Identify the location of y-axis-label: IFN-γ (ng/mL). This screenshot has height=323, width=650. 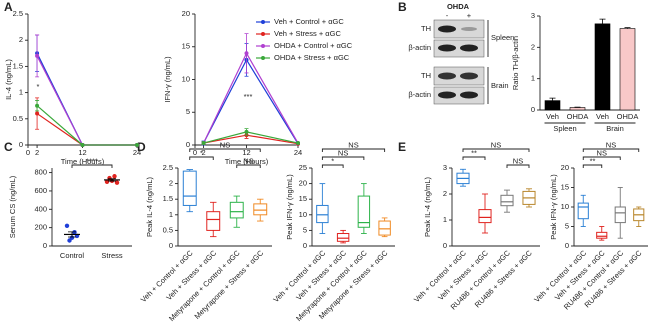
(167, 79).